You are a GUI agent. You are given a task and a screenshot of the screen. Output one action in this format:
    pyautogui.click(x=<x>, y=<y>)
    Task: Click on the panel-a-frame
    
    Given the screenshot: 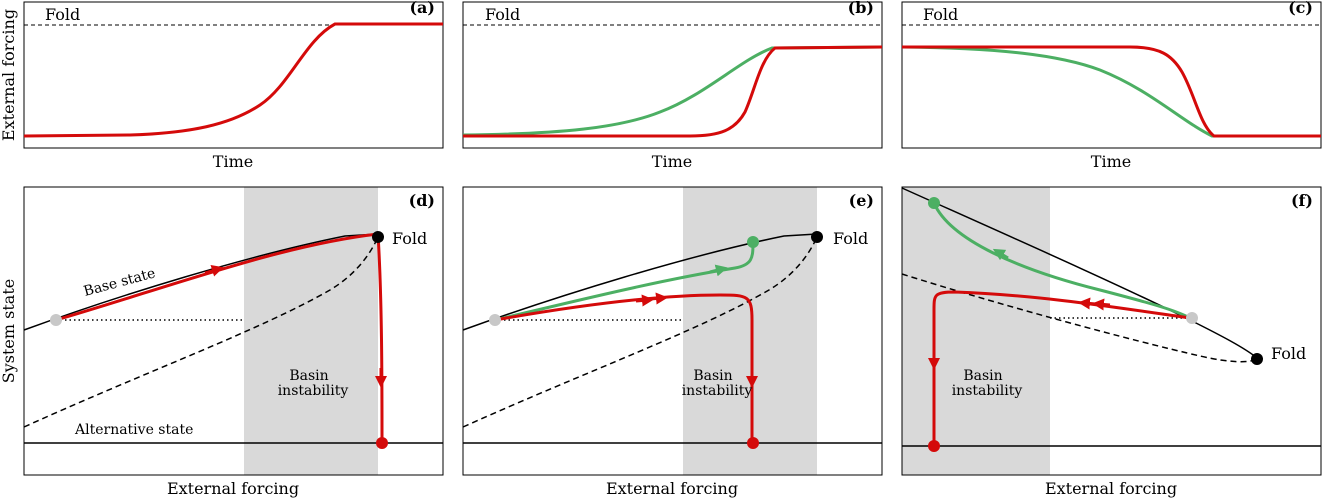 What is the action you would take?
    pyautogui.click(x=233, y=75)
    